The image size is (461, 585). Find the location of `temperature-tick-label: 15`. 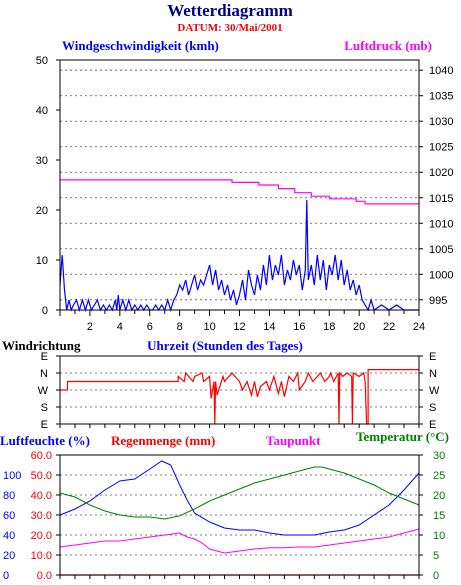

temperature-tick-label: 15 is located at coordinates (439, 516).